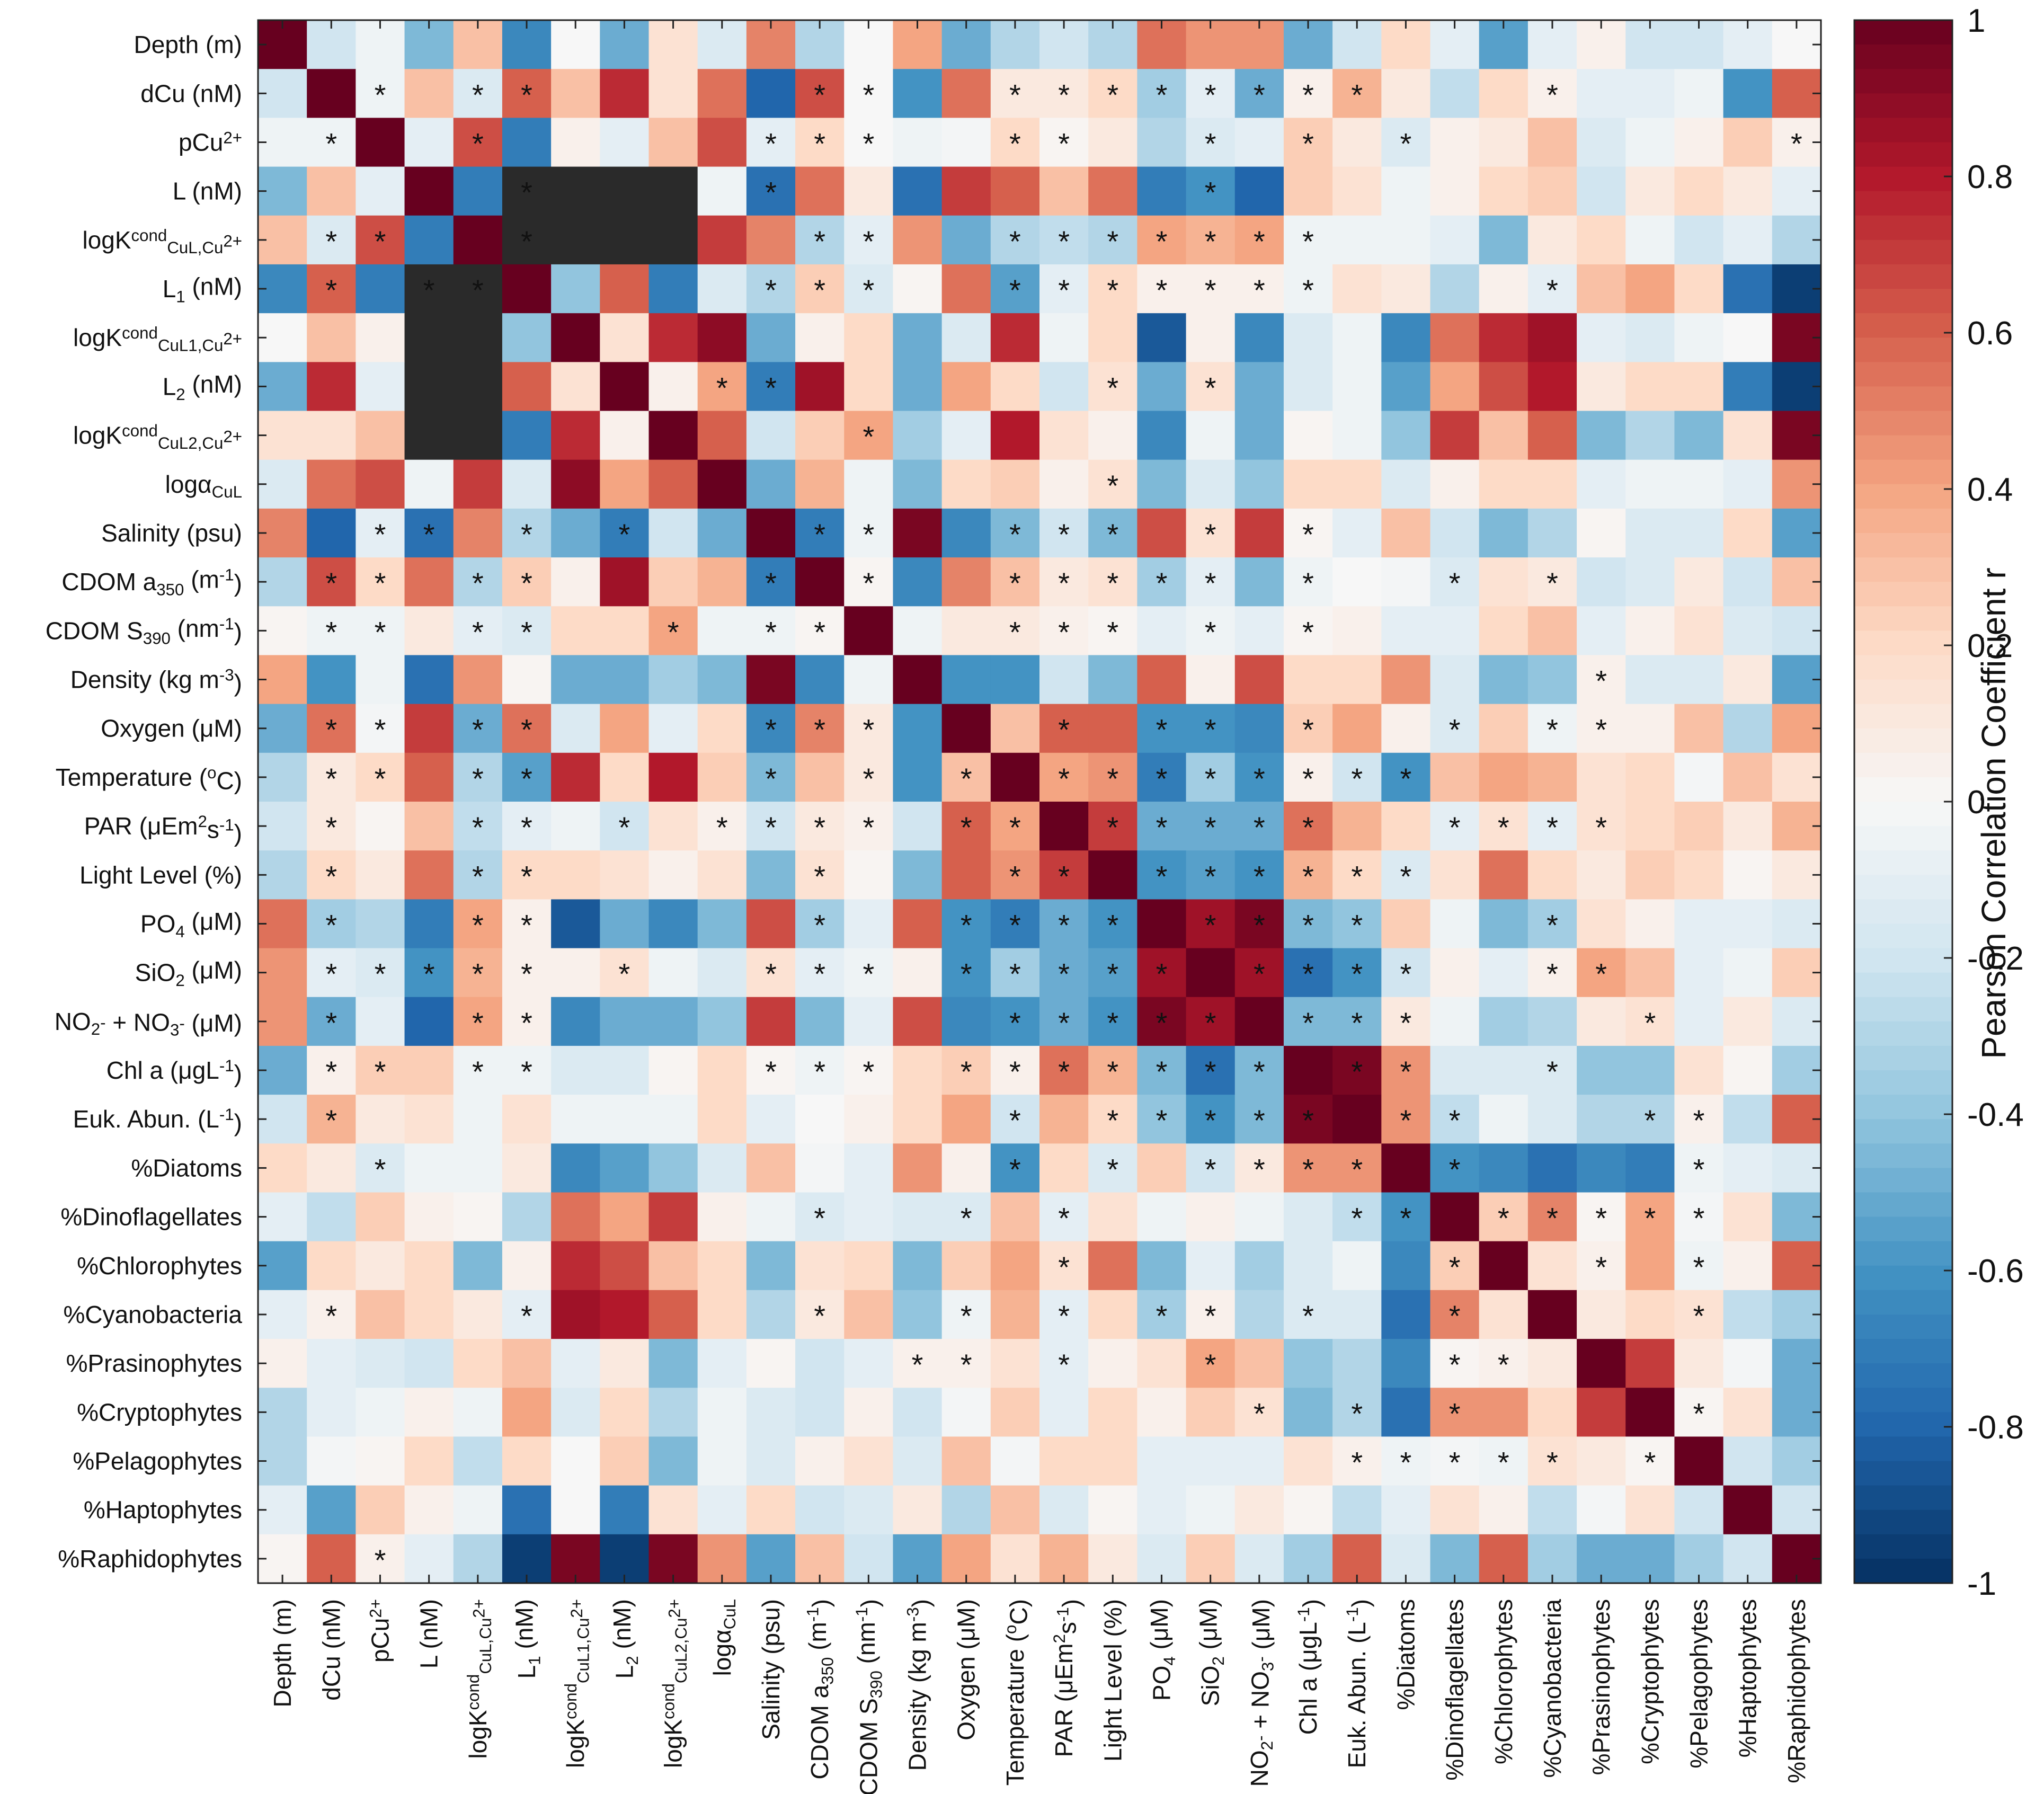 The image size is (2044, 1794). What do you see at coordinates (157, 437) in the screenshot?
I see `y-axis-label: logKcondCuL2,Cu2+` at bounding box center [157, 437].